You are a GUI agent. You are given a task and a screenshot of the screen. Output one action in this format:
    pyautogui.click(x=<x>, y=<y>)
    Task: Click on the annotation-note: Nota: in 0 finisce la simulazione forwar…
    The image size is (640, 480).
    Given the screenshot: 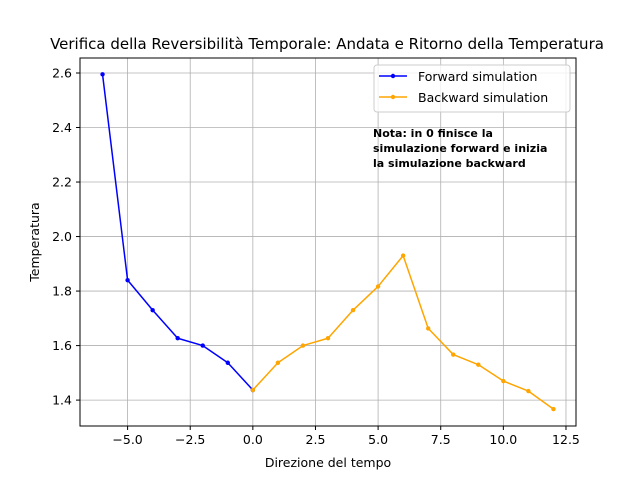 What is the action you would take?
    pyautogui.click(x=460, y=148)
    